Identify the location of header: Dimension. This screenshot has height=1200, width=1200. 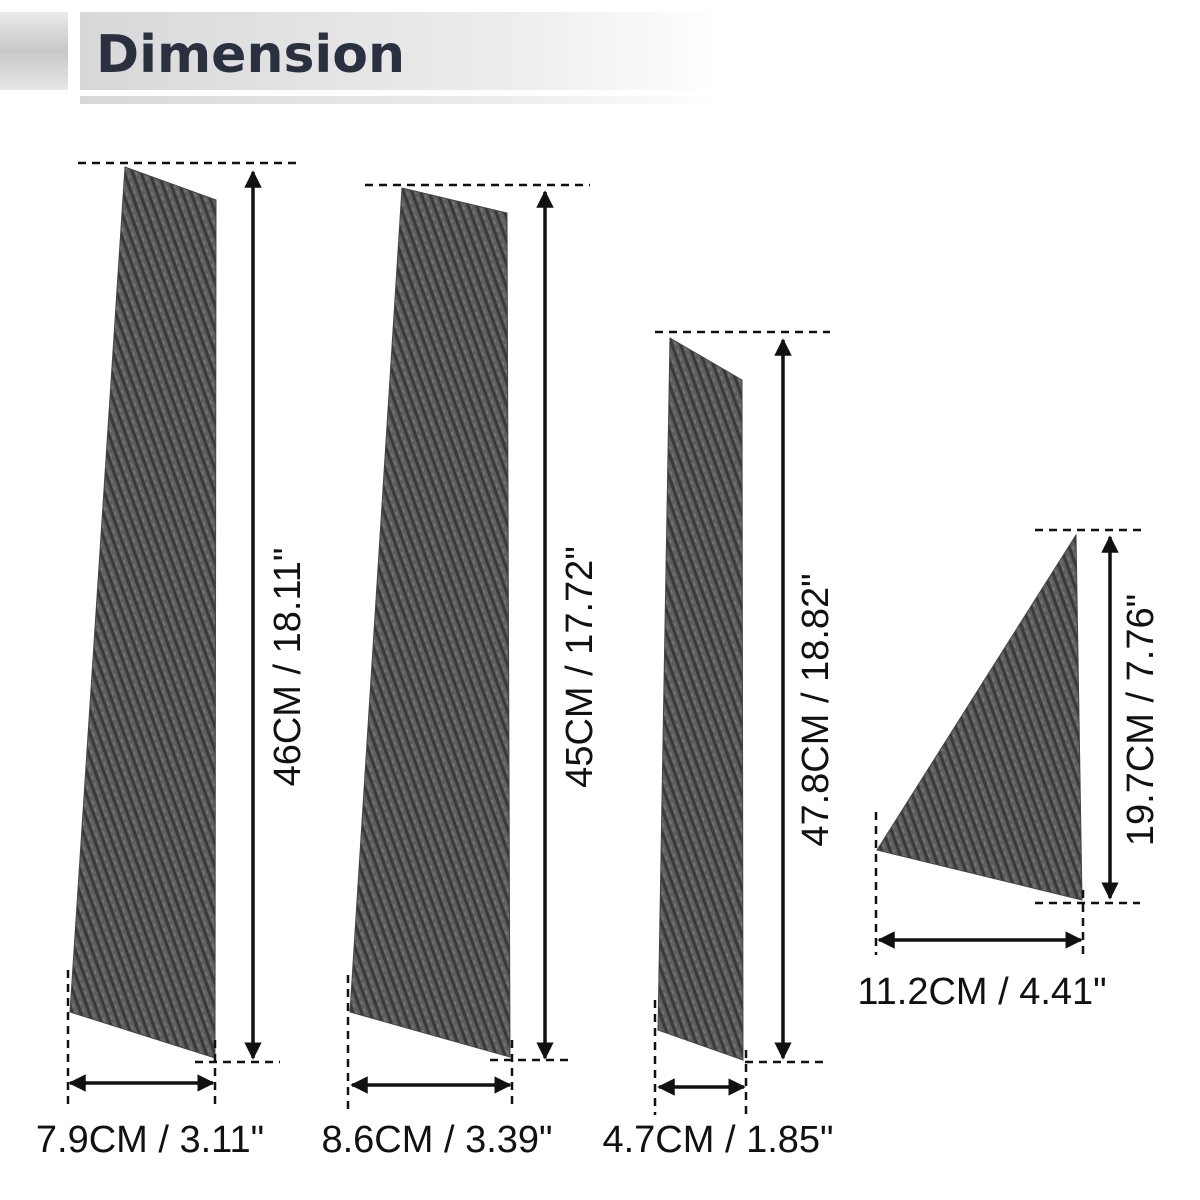
(360, 58).